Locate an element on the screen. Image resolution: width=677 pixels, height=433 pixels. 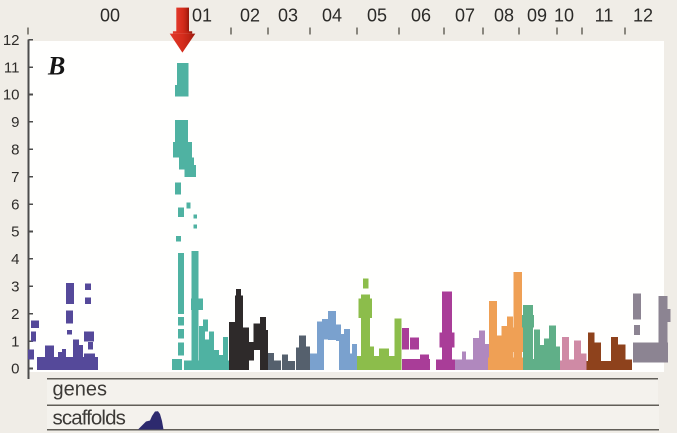
svg-text: 9 is located at coordinates (15, 122).